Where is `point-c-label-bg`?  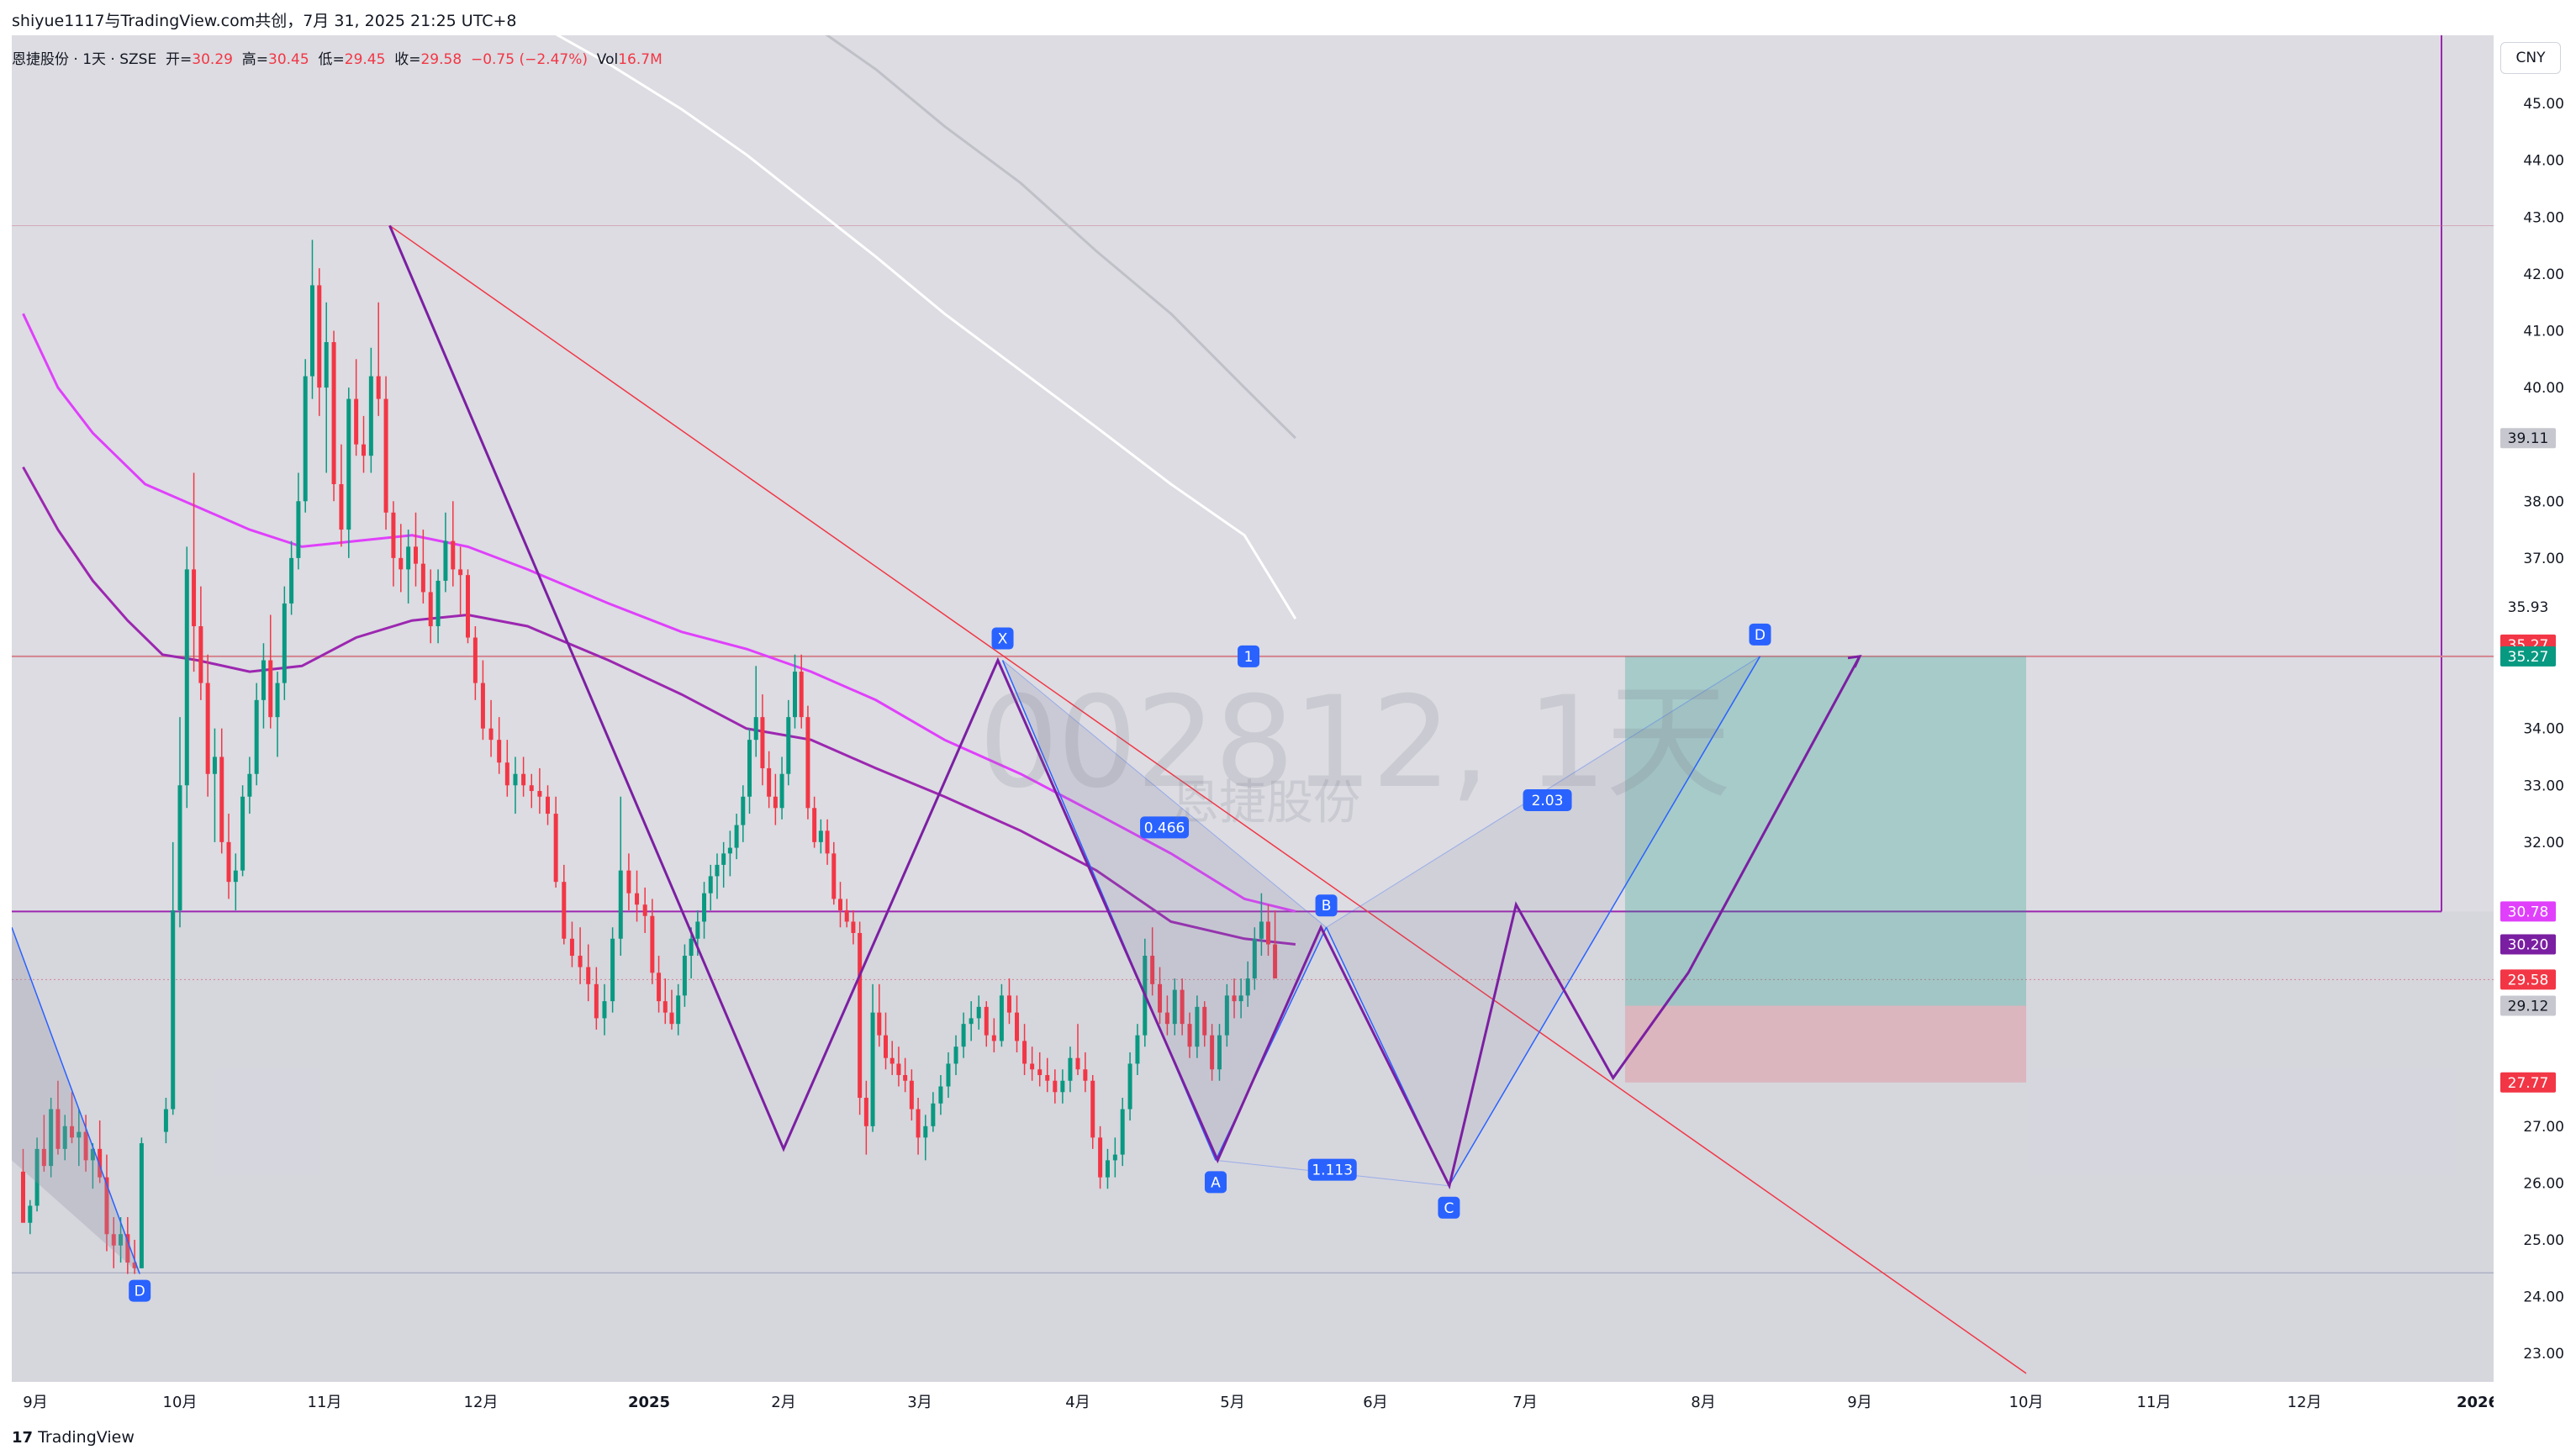
point-c-label-bg is located at coordinates (1449, 1207).